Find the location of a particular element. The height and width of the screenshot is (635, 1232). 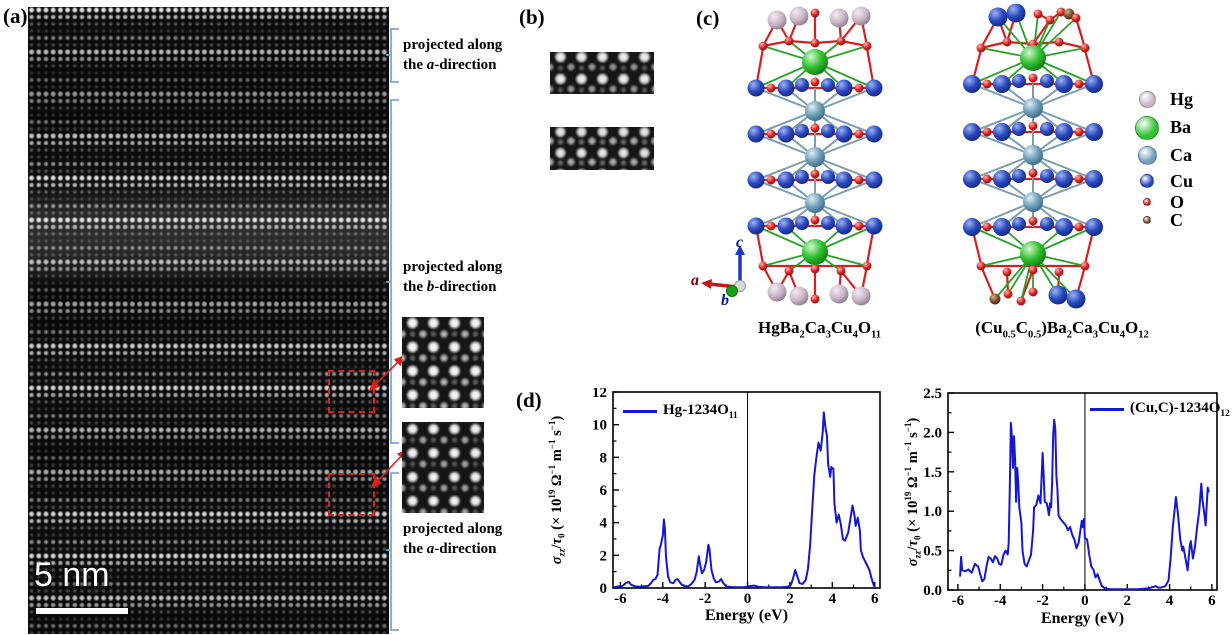

section-brackets is located at coordinates (392, 329).